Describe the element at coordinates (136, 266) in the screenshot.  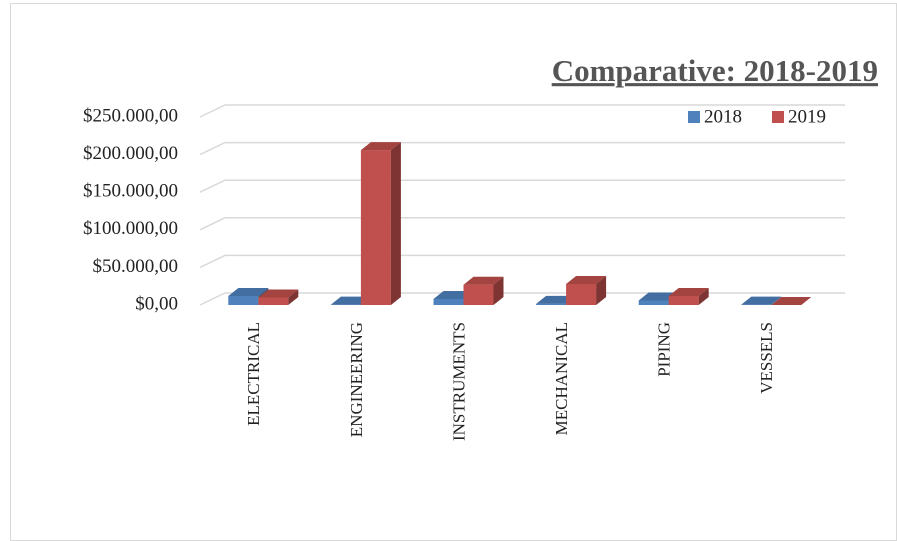
I see `y-tick-label: $50.000,00` at that location.